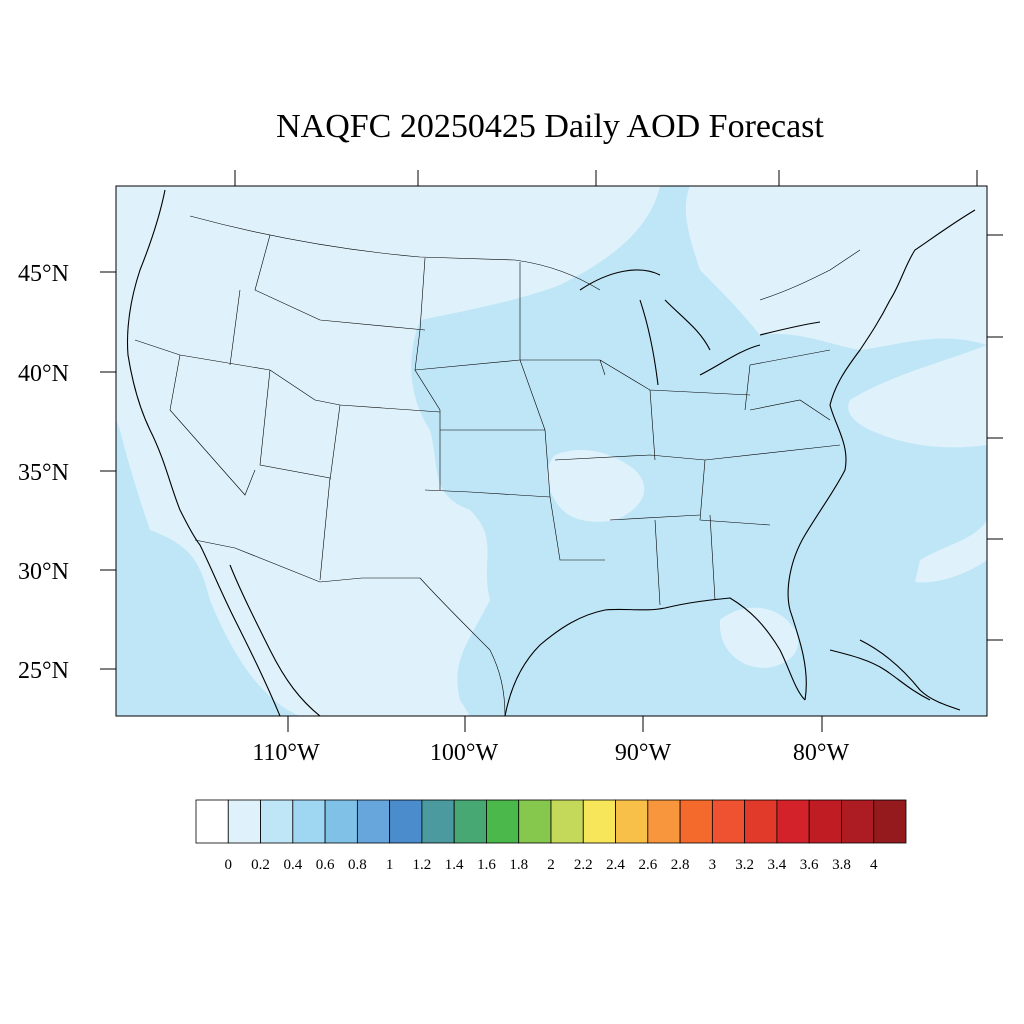 The width and height of the screenshot is (1024, 1024). What do you see at coordinates (821, 753) in the screenshot?
I see `lon-label-80w: 80°W` at bounding box center [821, 753].